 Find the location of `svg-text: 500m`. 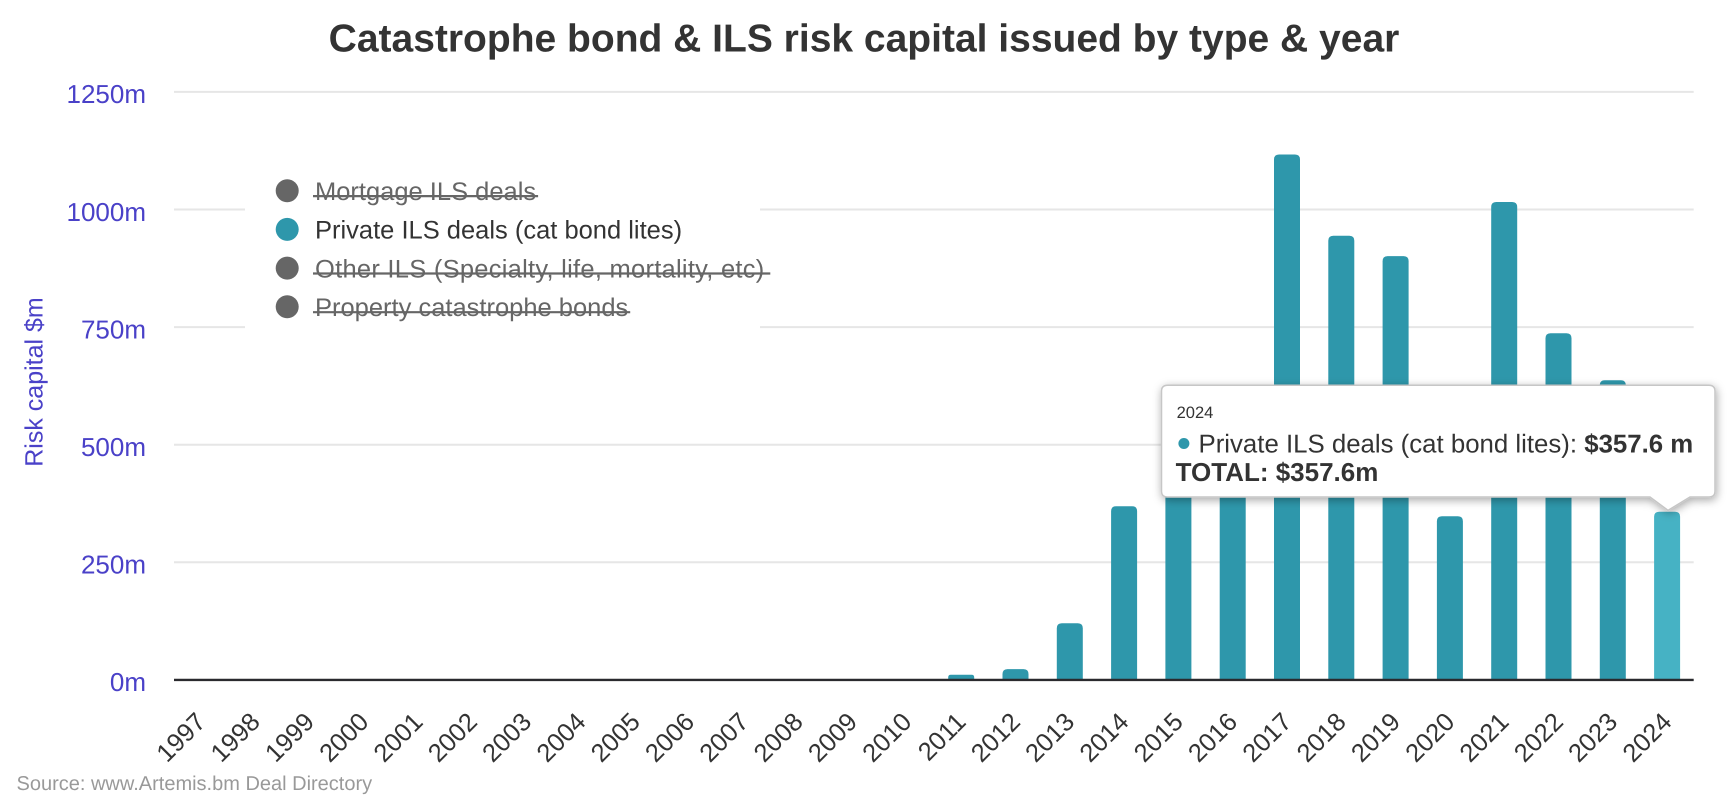

svg-text: 500m is located at coordinates (113, 447).